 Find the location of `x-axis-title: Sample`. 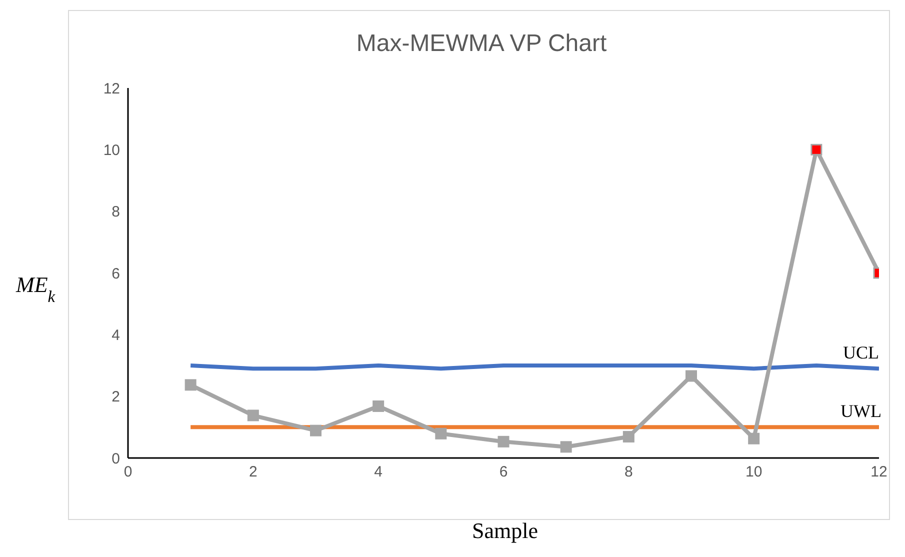

x-axis-title: Sample is located at coordinates (505, 530).